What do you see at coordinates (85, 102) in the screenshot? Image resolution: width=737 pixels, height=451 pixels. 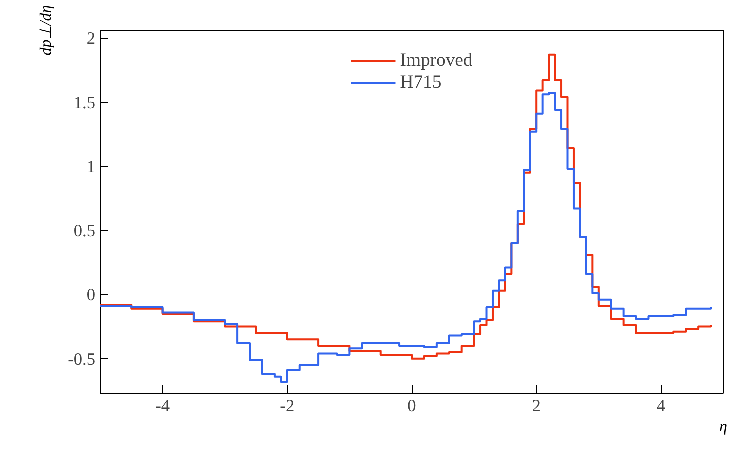 I see `y-tick-label: 1.5` at bounding box center [85, 102].